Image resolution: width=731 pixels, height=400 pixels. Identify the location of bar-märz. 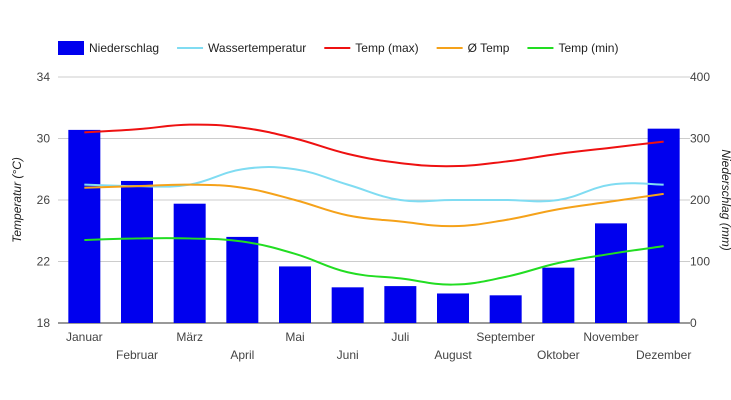
(189, 263).